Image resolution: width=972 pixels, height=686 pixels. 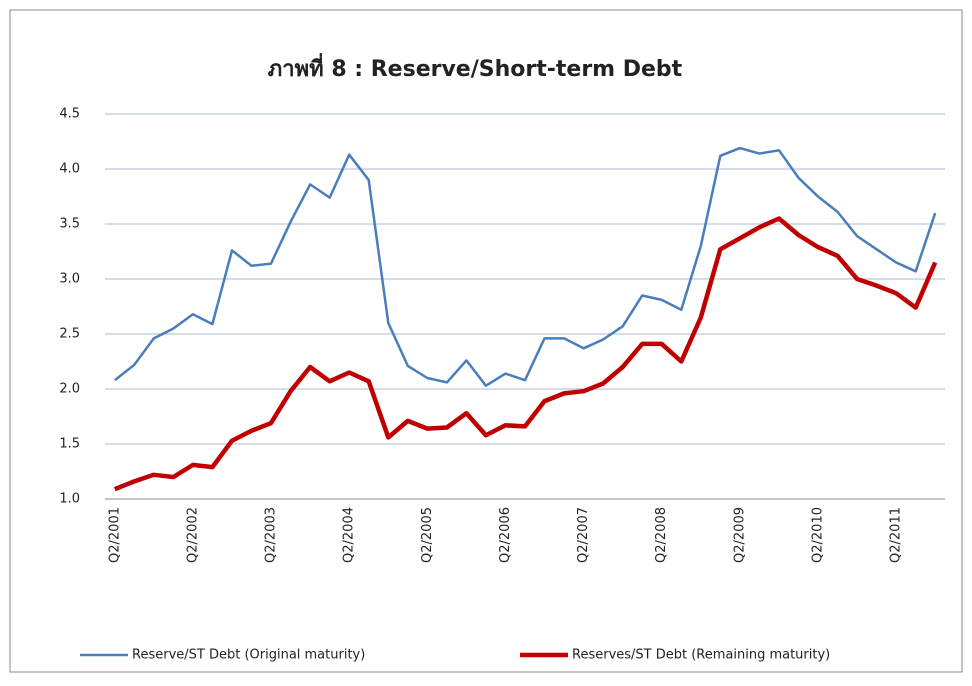 What do you see at coordinates (248, 655) in the screenshot?
I see `legend-label: Reserve/ST Debt (Original maturity)` at bounding box center [248, 655].